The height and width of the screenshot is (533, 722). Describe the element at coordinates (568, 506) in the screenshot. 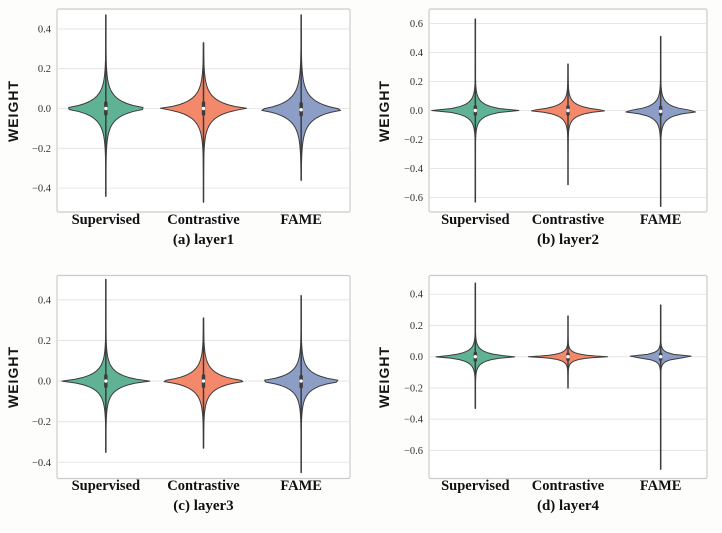

I see `panel-caption-d: (d) layer4` at that location.